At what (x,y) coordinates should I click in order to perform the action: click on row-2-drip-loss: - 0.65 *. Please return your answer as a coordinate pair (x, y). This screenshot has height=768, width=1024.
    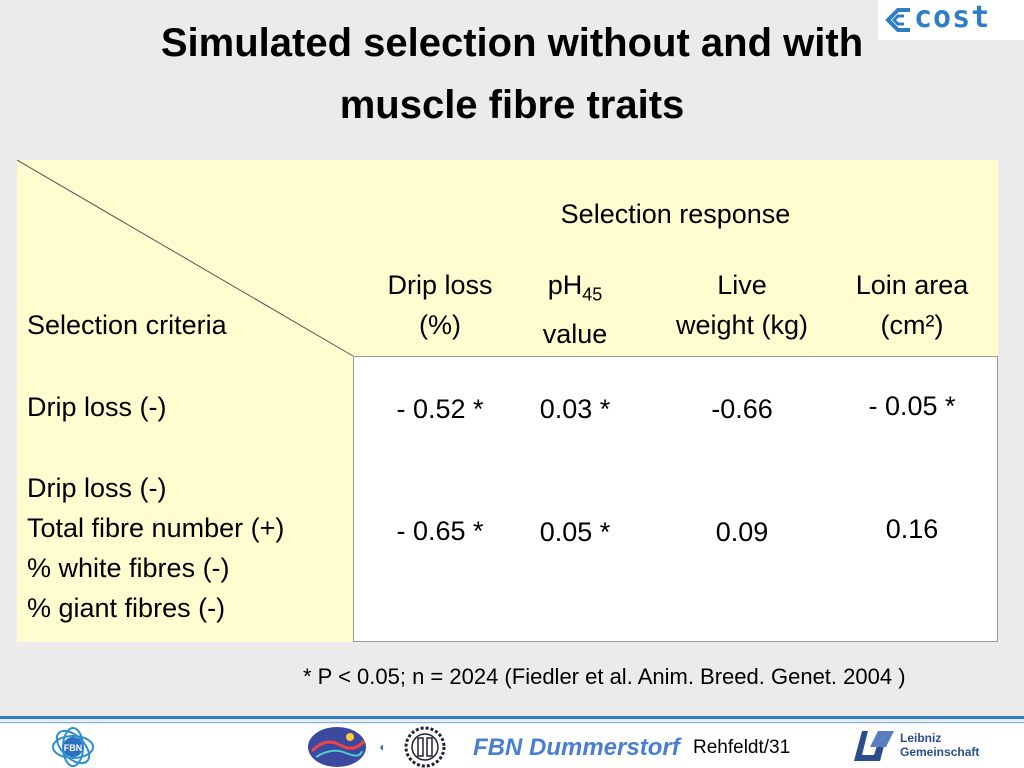
    Looking at the image, I should click on (440, 531).